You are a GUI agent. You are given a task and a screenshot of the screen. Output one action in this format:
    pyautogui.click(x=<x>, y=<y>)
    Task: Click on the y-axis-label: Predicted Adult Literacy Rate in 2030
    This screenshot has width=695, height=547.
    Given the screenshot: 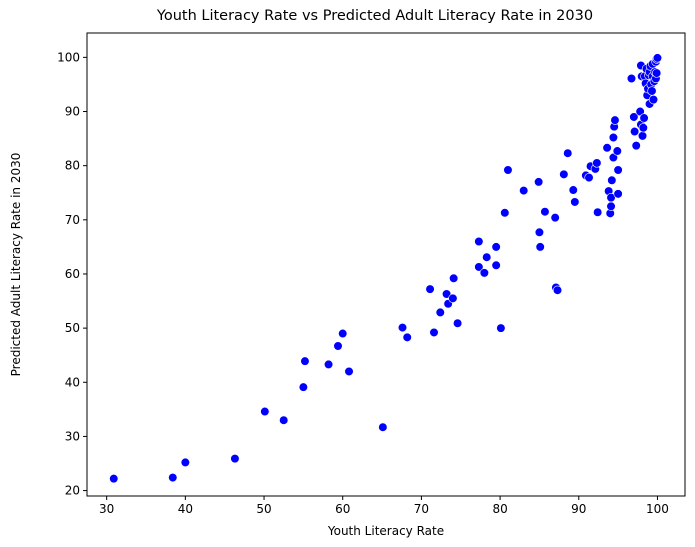 What is the action you would take?
    pyautogui.click(x=16, y=265)
    